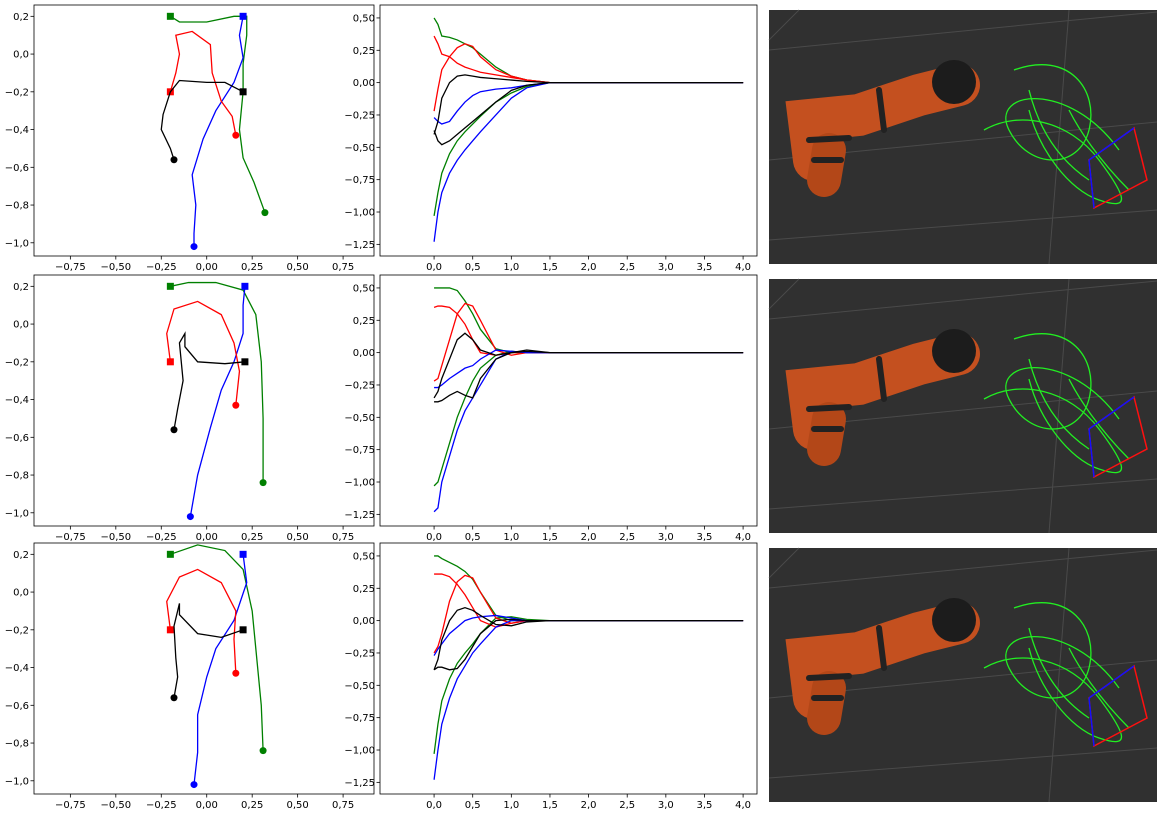 The width and height of the screenshot is (1161, 818). Describe the element at coordinates (359, 115) in the screenshot. I see `y-tick-label: −0,25` at that location.